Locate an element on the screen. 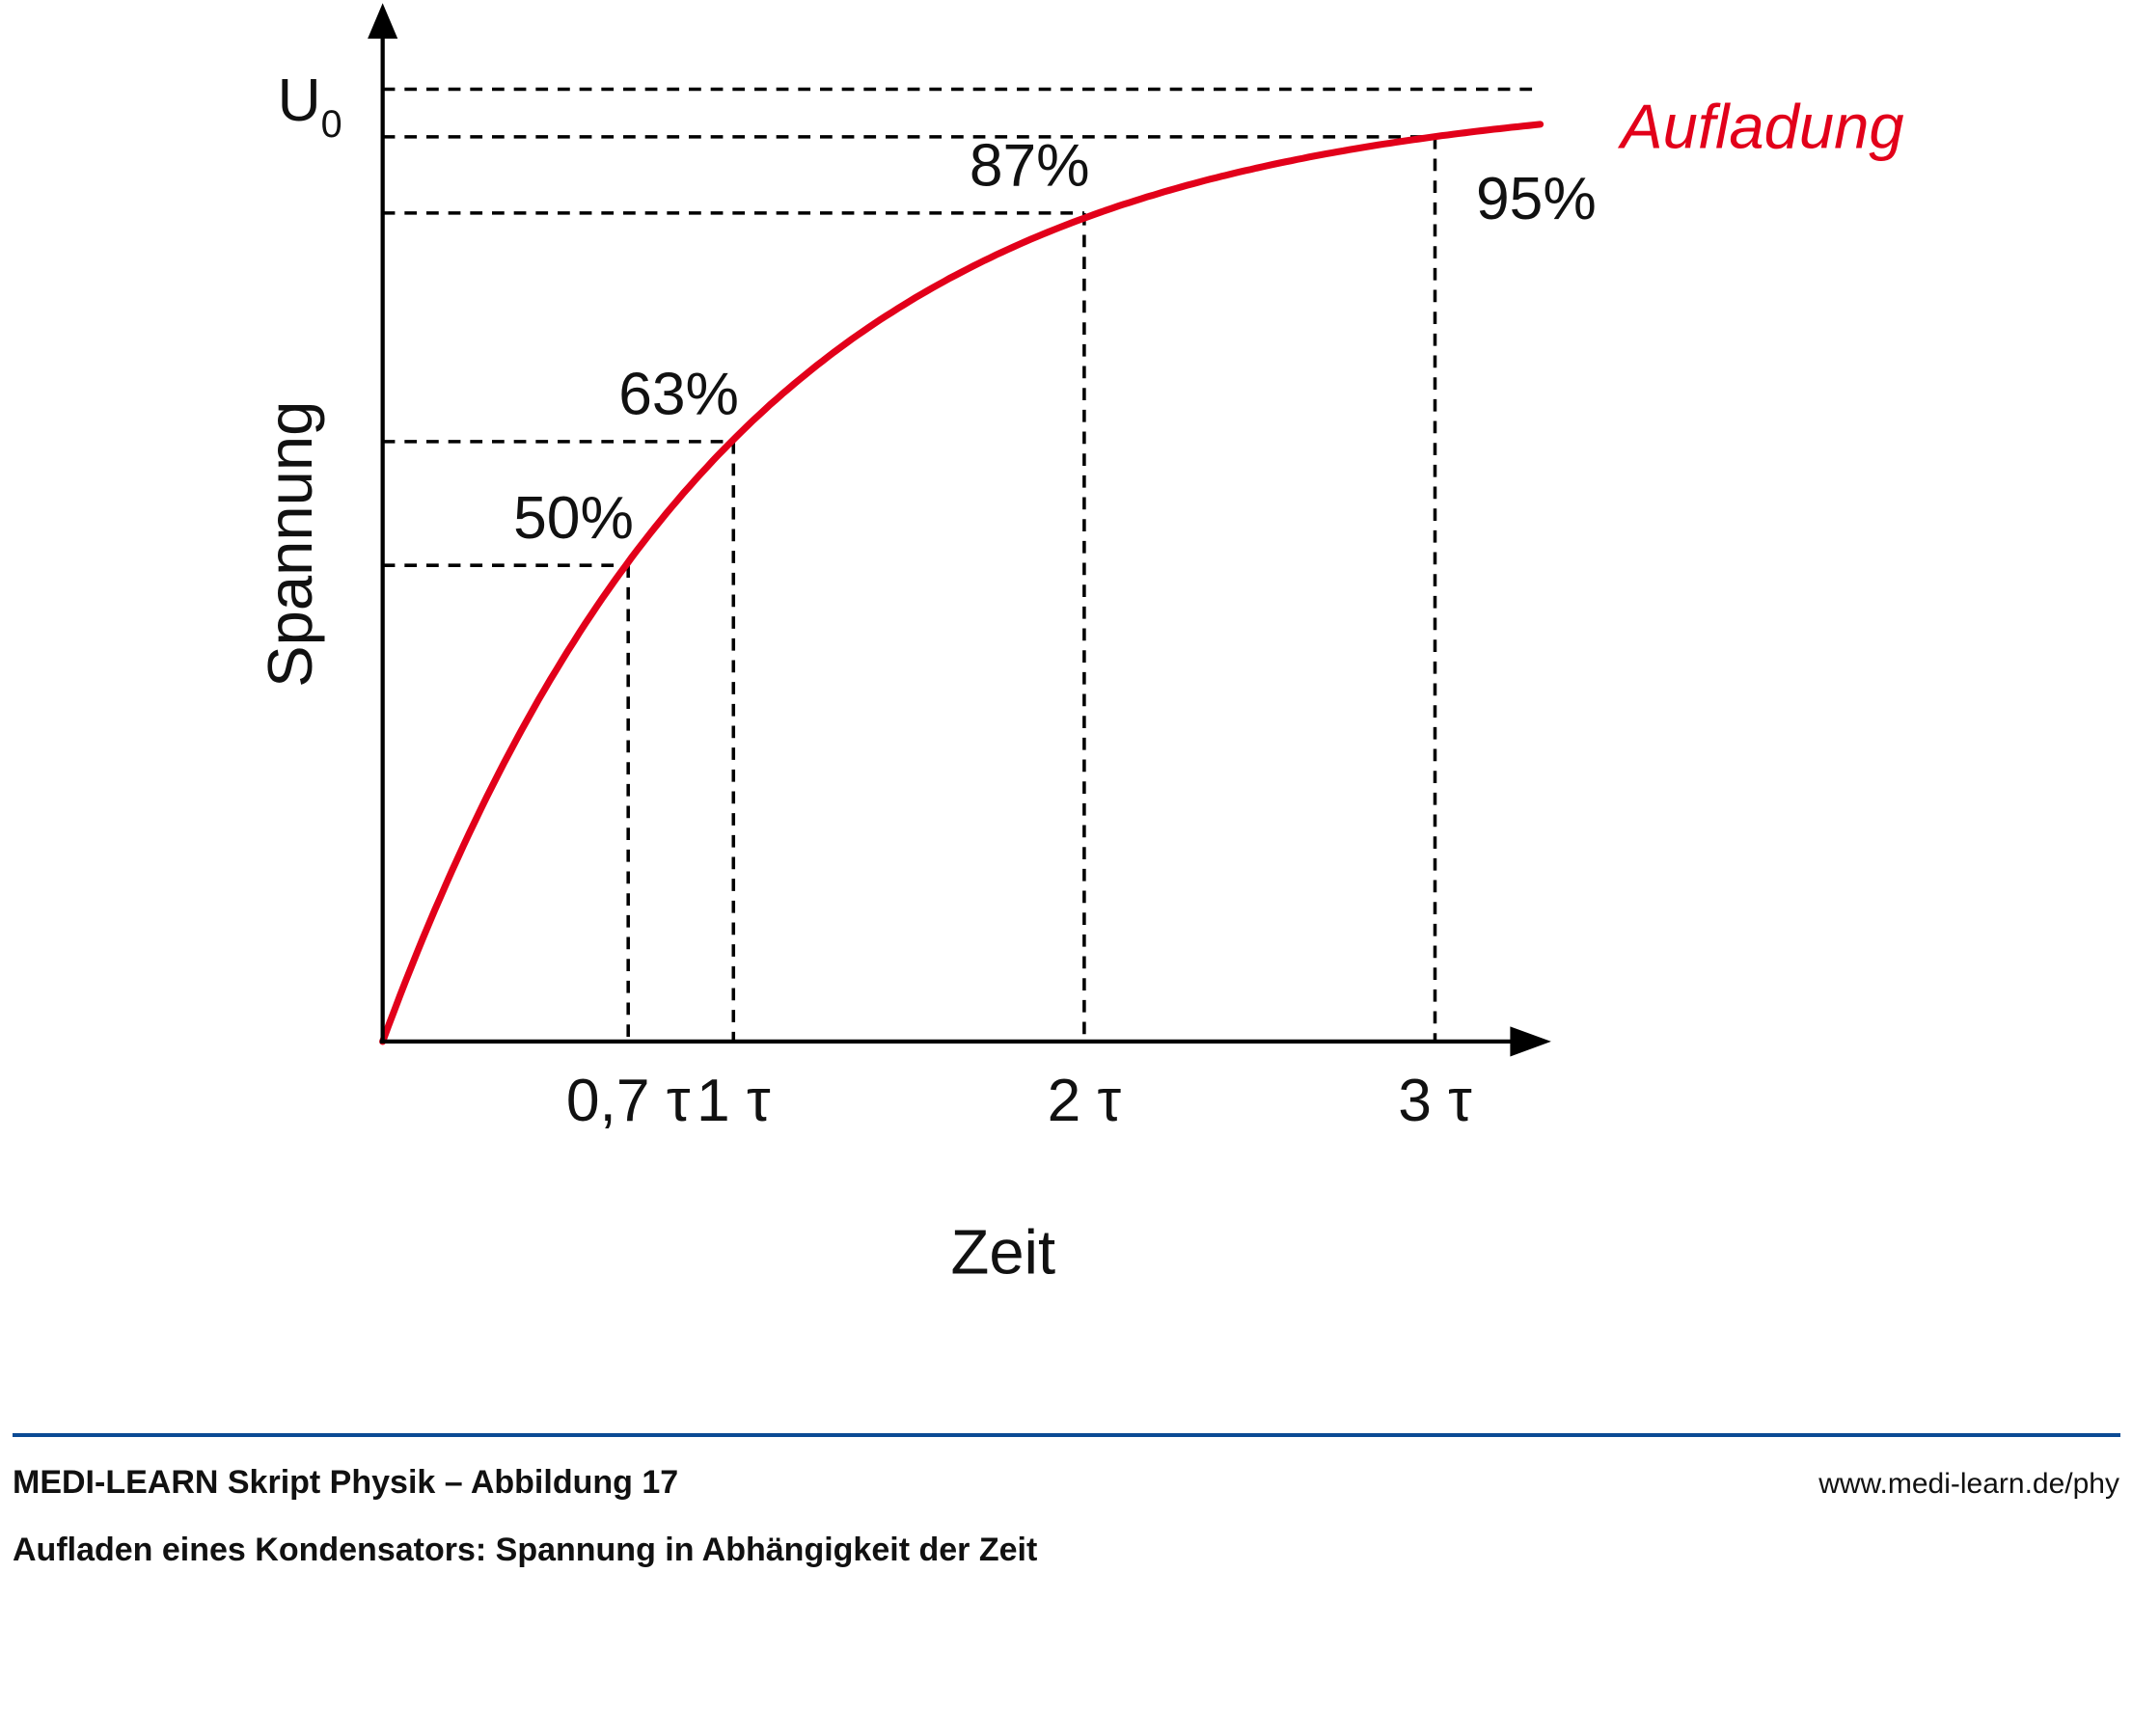 This screenshot has height=1736, width=2132. marker-label: 50% is located at coordinates (573, 518).